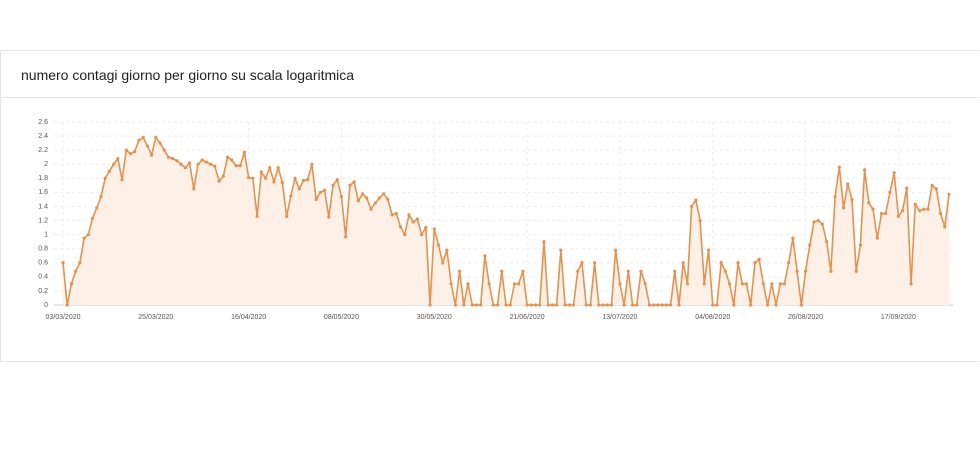 This screenshot has width=980, height=450. What do you see at coordinates (898, 317) in the screenshot?
I see `x-tick-label: 17/09/2020` at bounding box center [898, 317].